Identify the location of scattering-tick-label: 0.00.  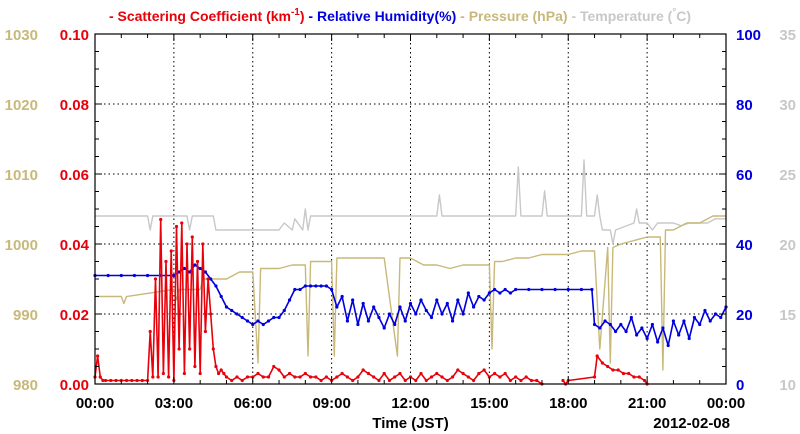
(74, 385).